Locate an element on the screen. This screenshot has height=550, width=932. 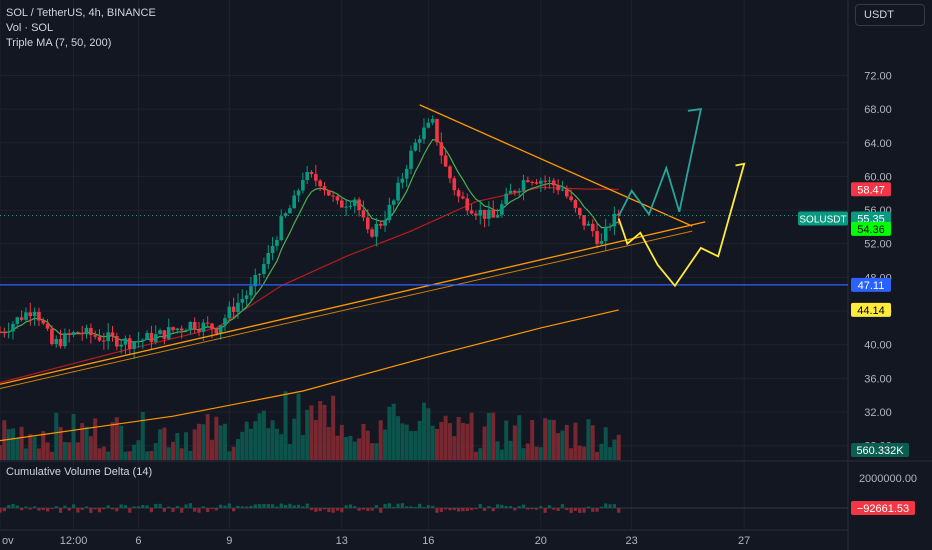
cvd-badge-bg is located at coordinates (883, 508).